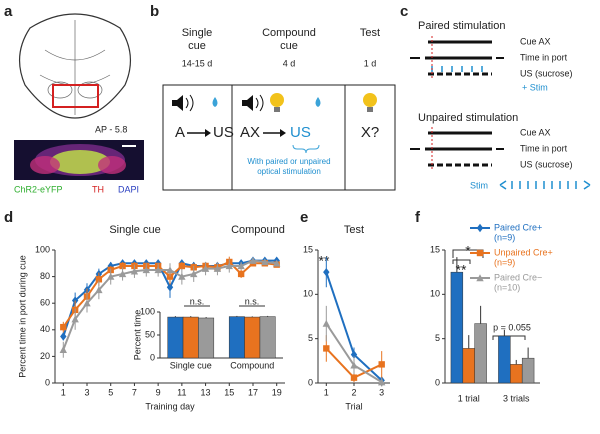  Describe the element at coordinates (535, 87) in the screenshot. I see `stim-label: + Stim` at that location.